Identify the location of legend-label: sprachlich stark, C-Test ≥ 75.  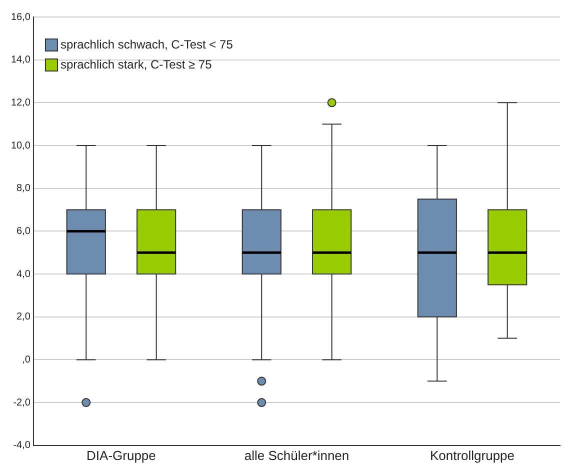
(136, 64).